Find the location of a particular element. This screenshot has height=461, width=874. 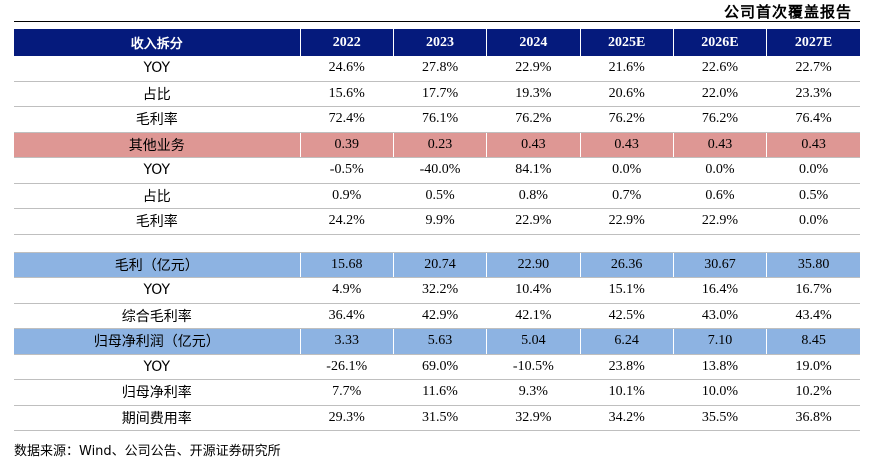

value-cell: 10.2% is located at coordinates (813, 392).